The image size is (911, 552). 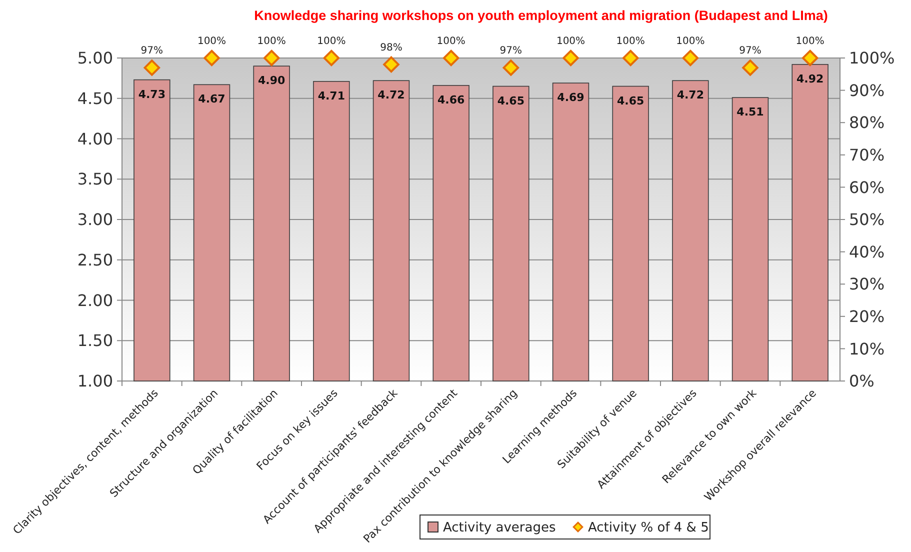 What do you see at coordinates (331, 95) in the screenshot?
I see `data-label: 4.71` at bounding box center [331, 95].